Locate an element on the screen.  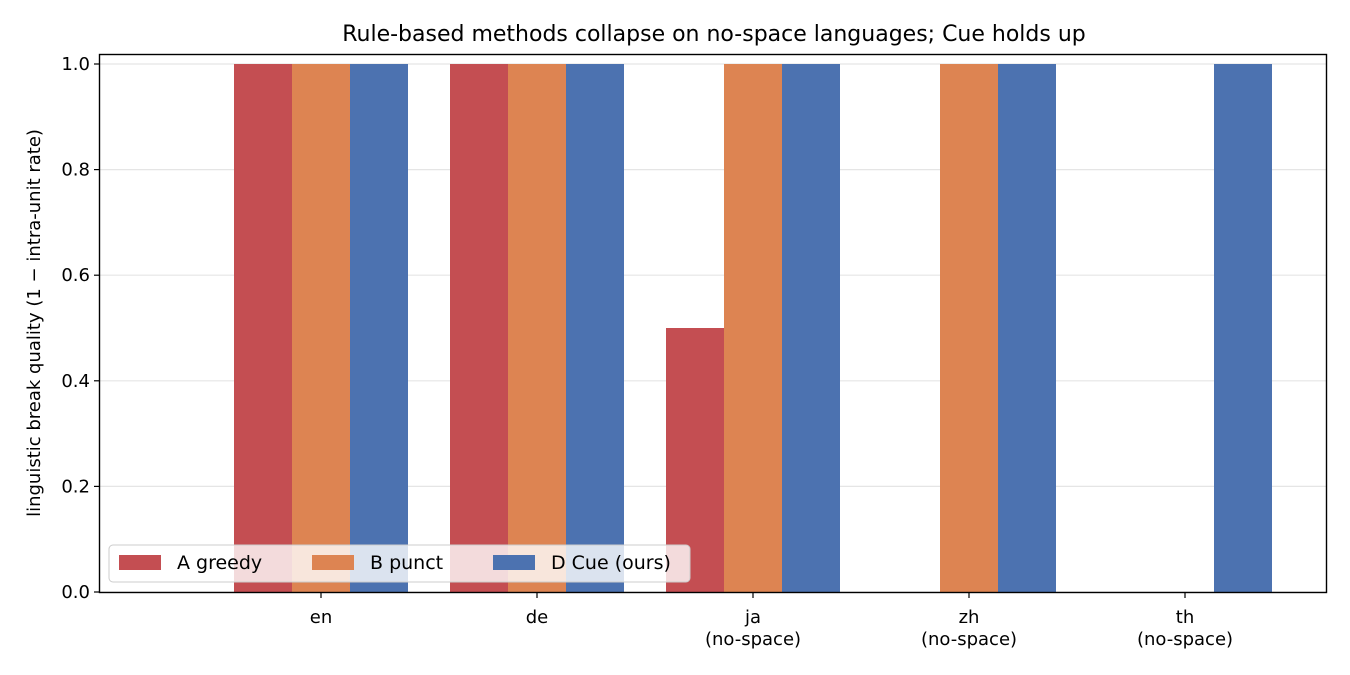
y-tick-label: 0.8 is located at coordinates (75, 170).